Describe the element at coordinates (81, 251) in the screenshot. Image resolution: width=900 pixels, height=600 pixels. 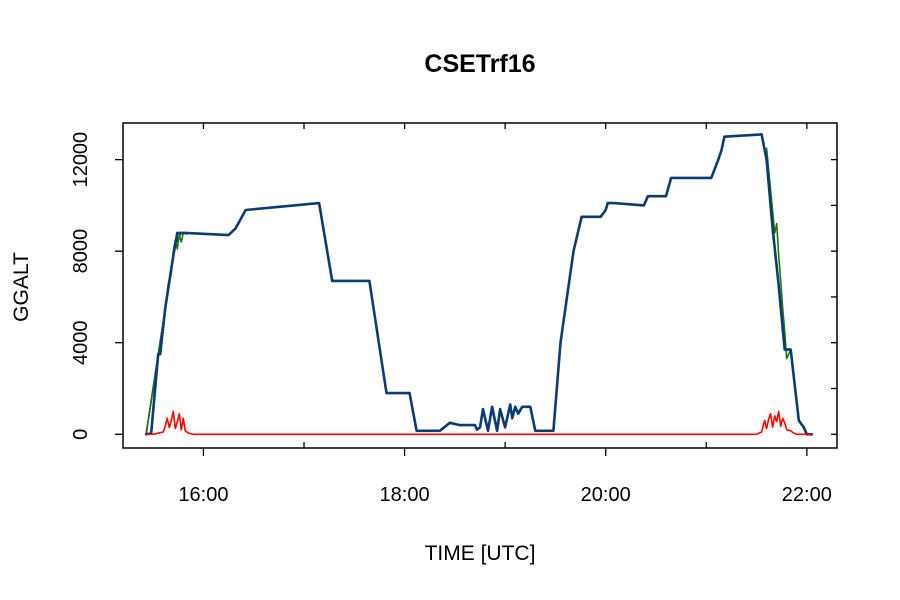
I see `y-tick-label: 8000` at that location.